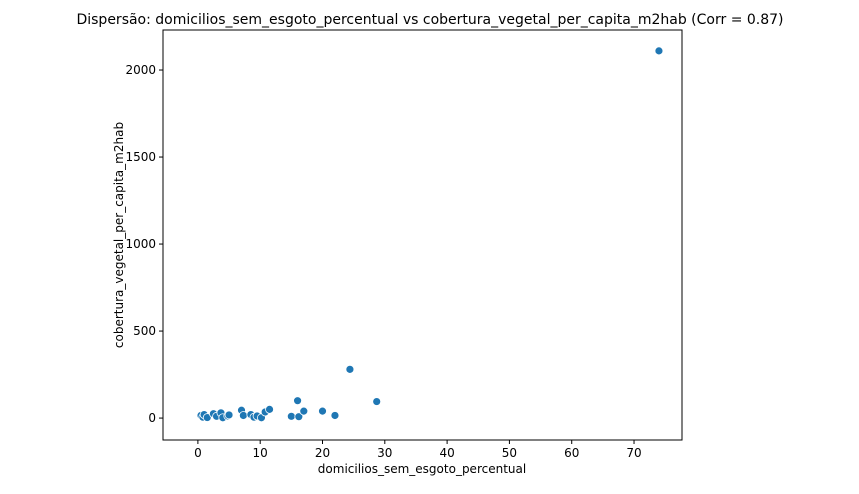 This screenshot has height=494, width=859. I want to click on y-axis-label: cobertura_vegetal_per_capita_m2hab, so click(119, 235).